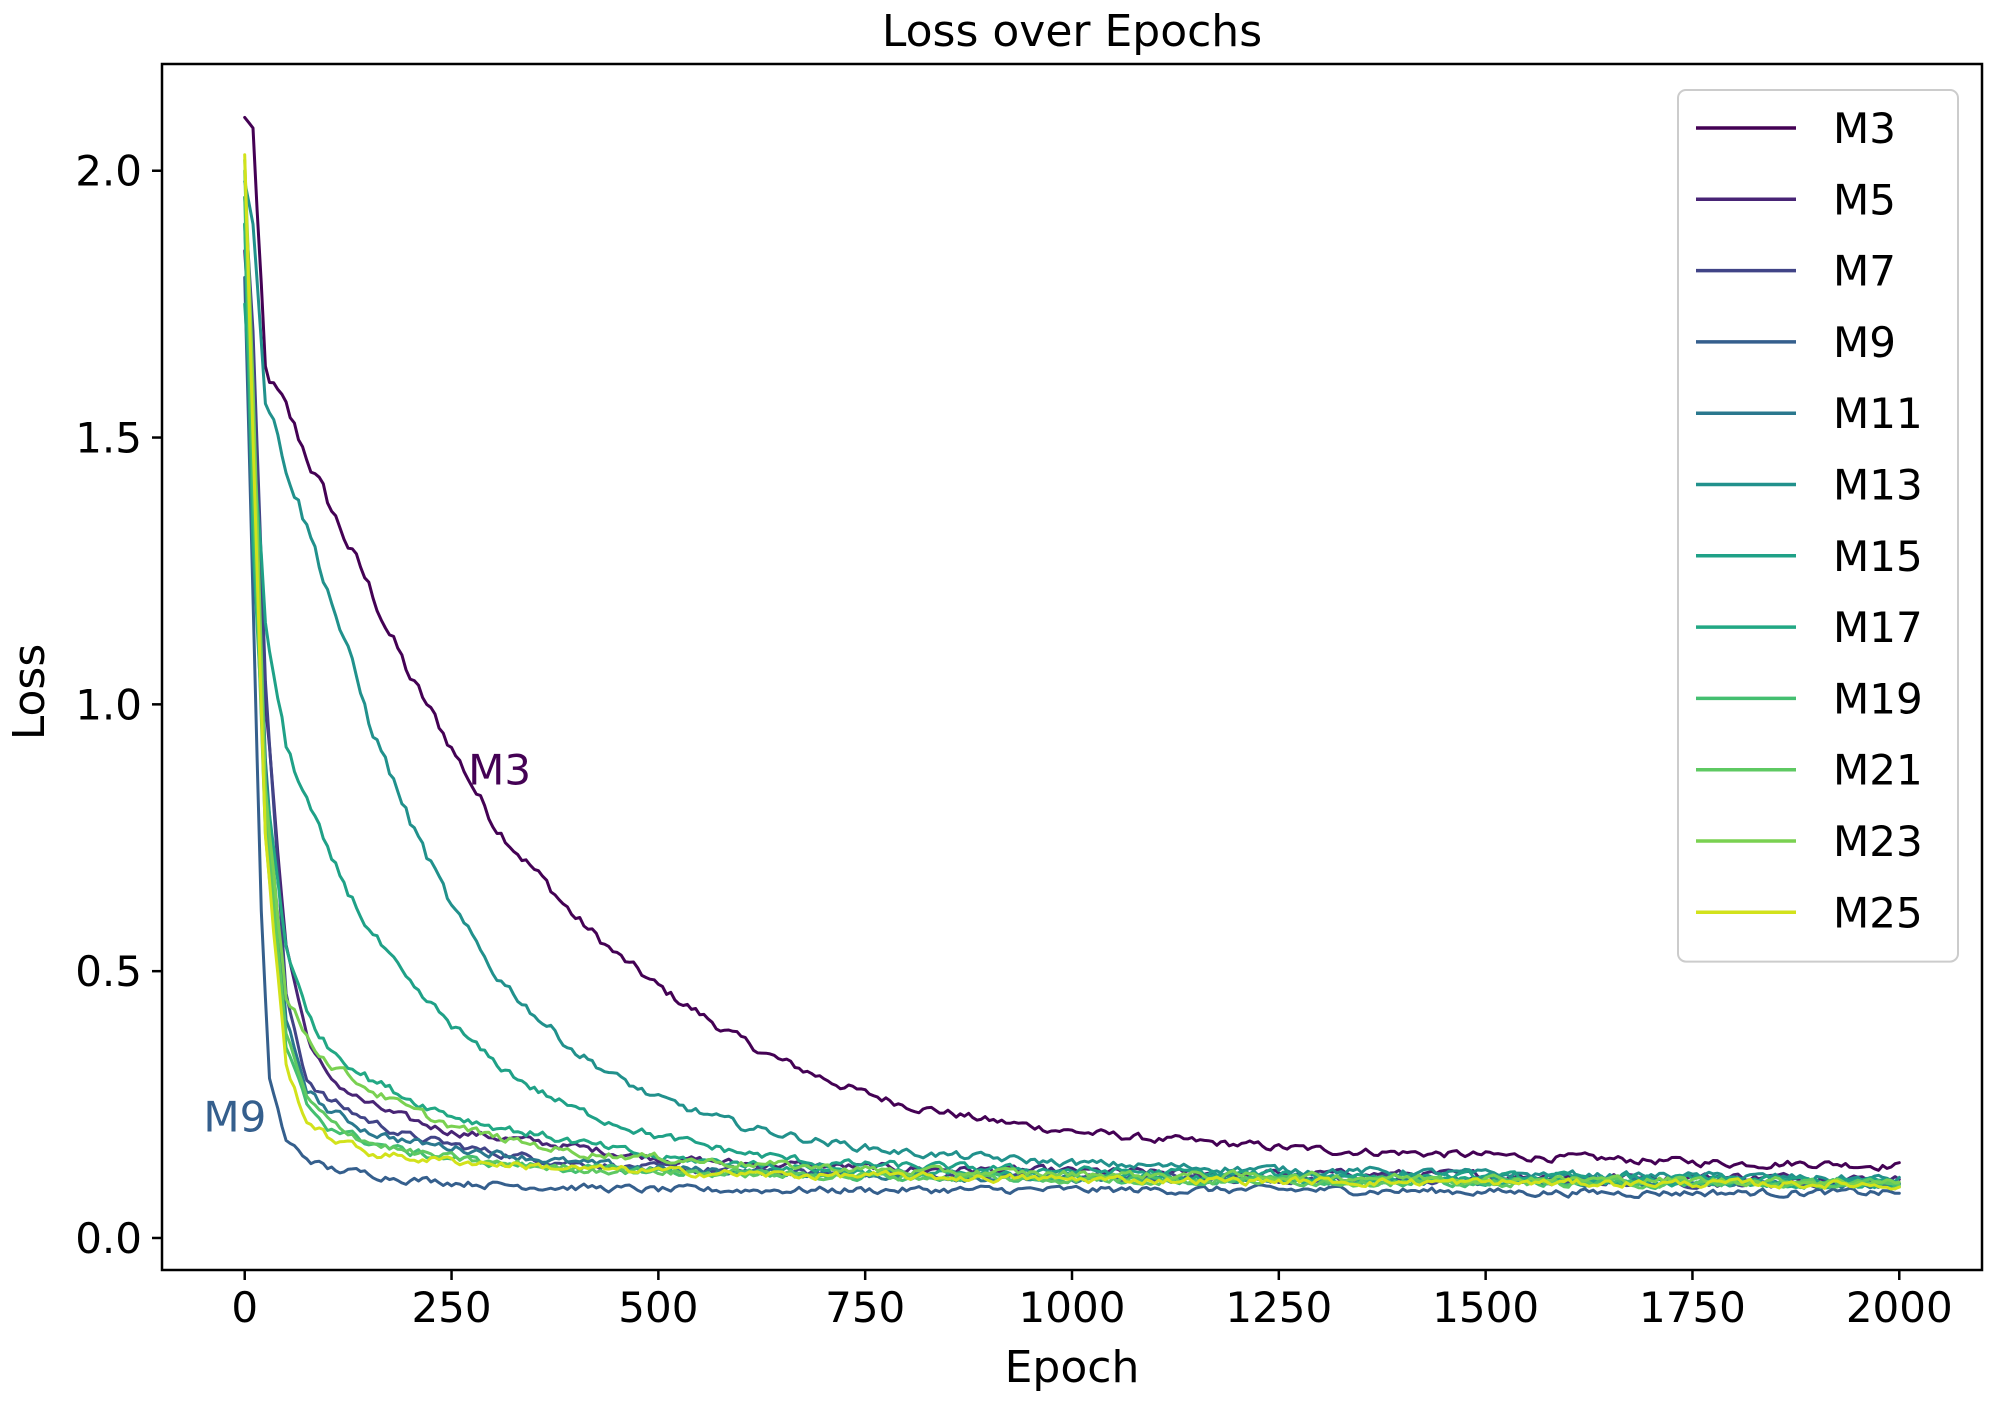  I want to click on y-axis-label: Loss, so click(29, 692).